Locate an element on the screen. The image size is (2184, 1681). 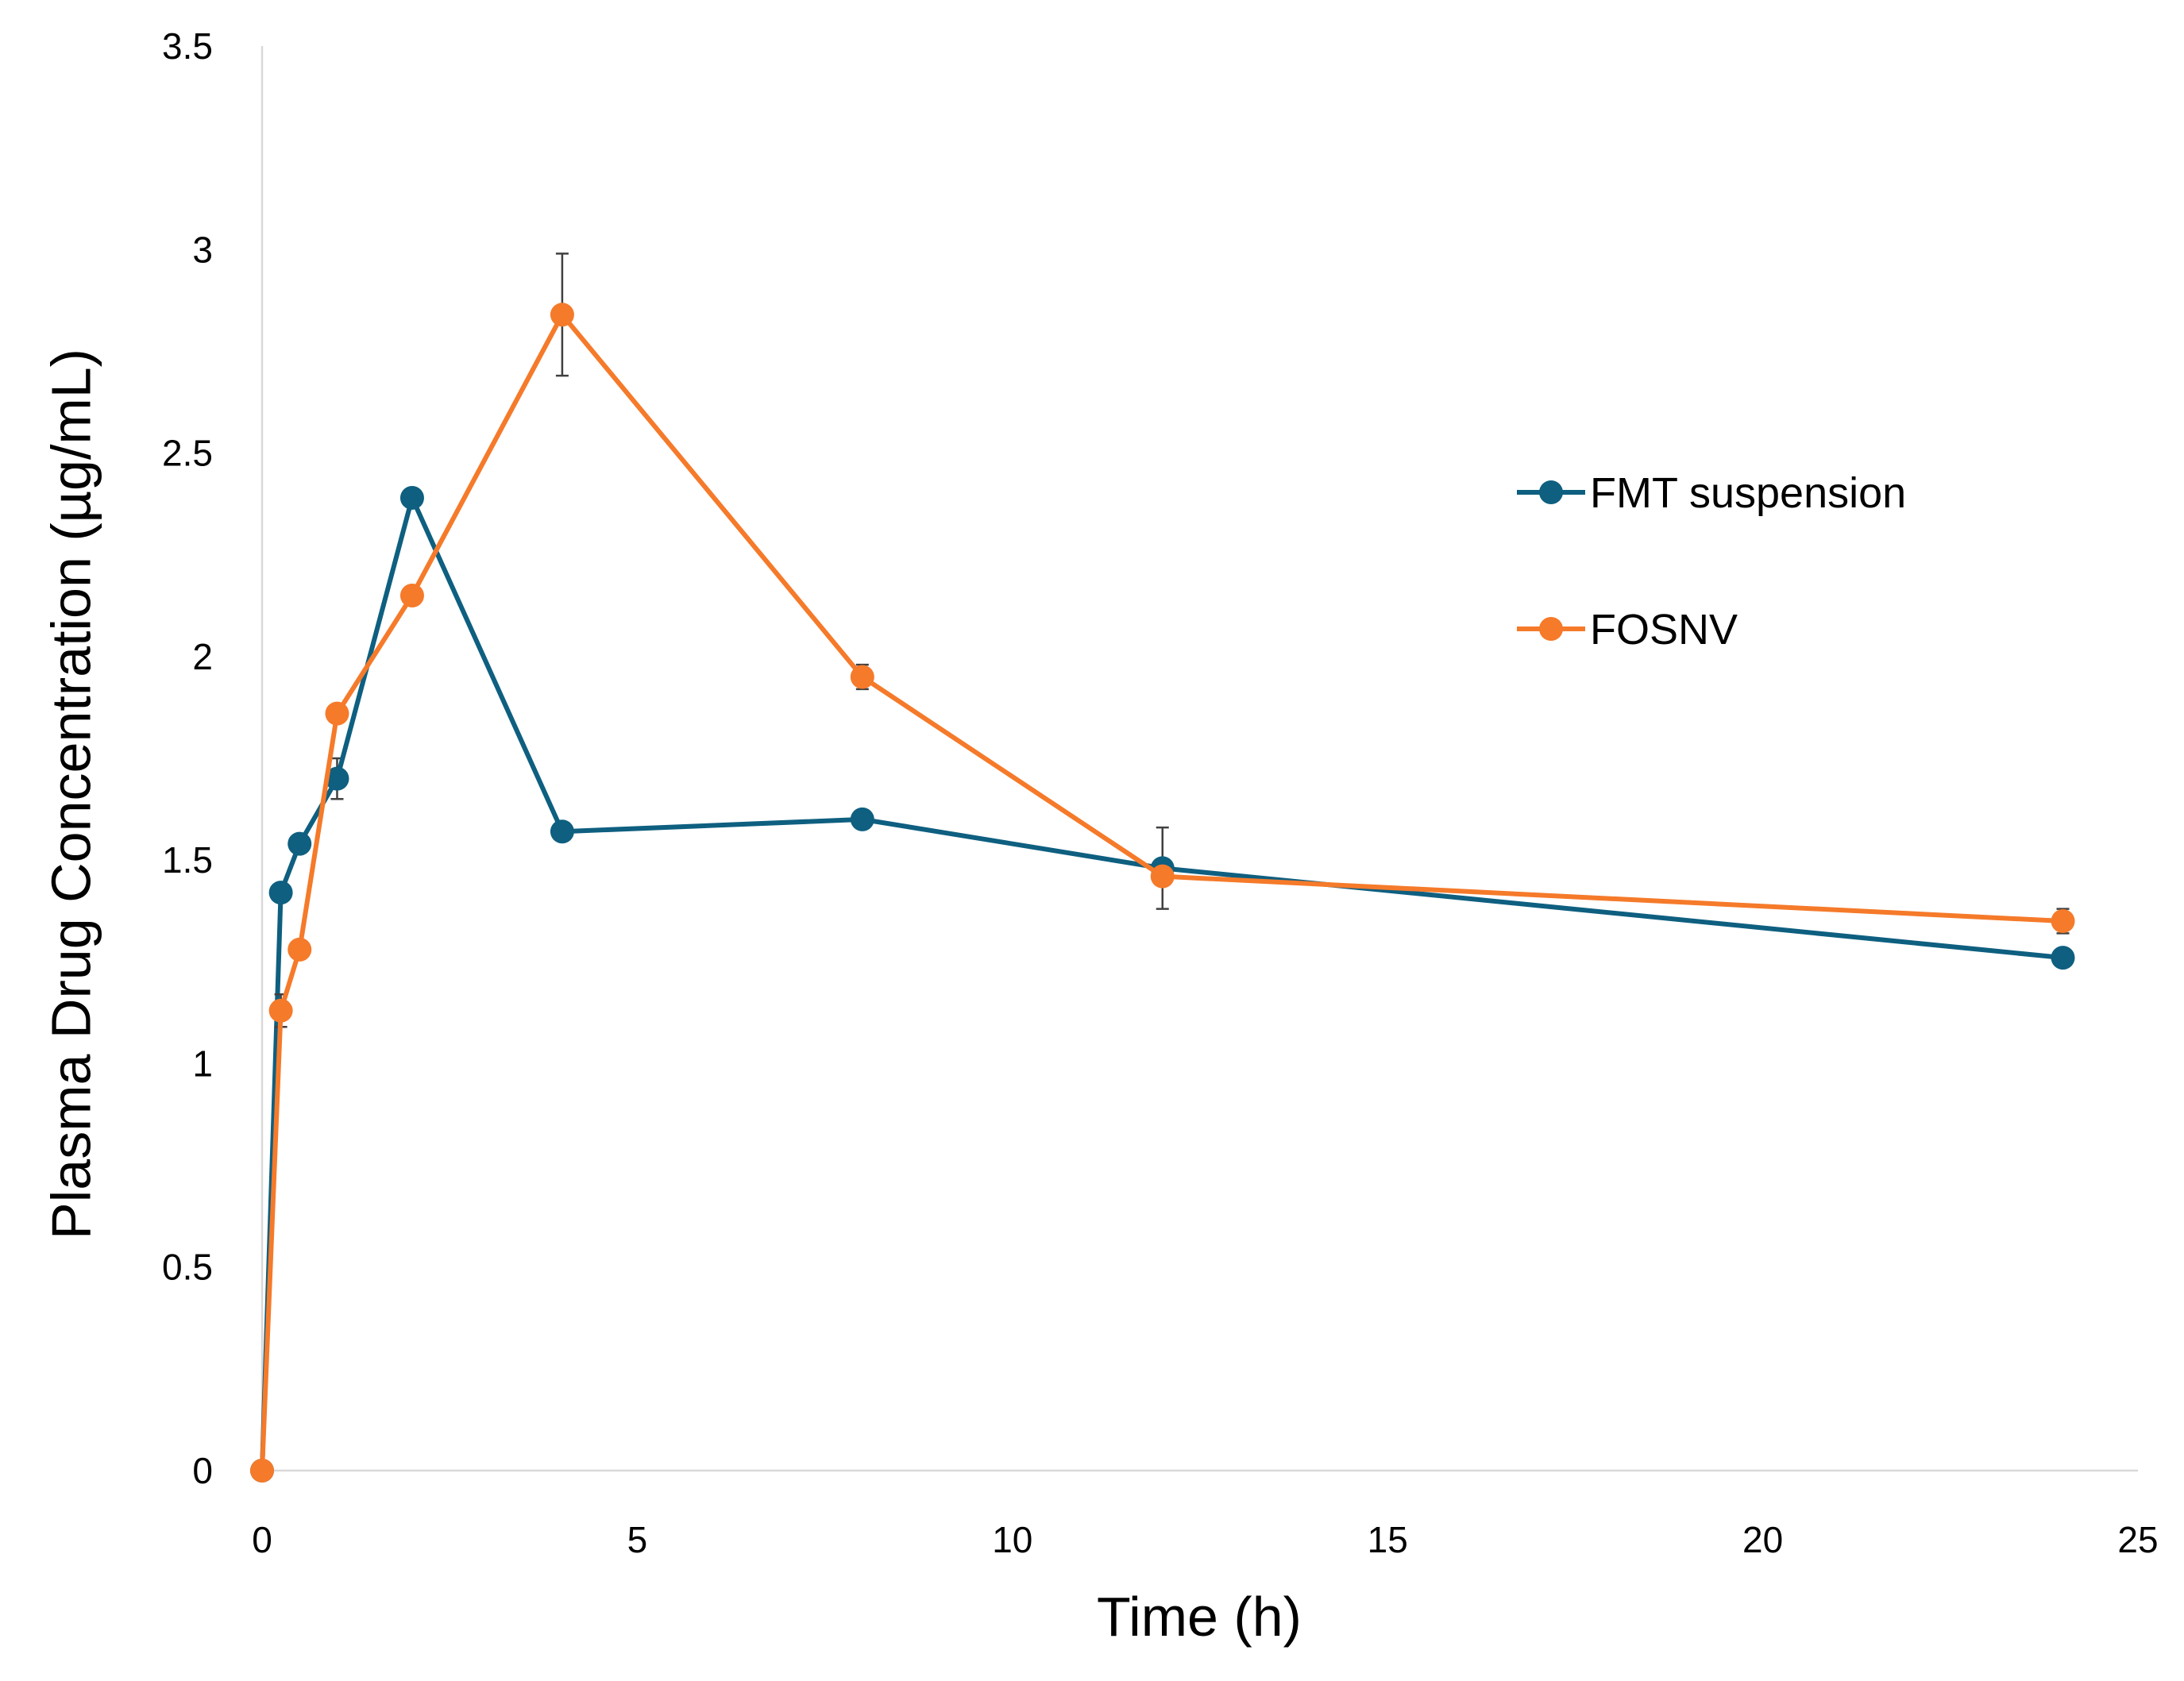
y-tick-label: 1.5 is located at coordinates (187, 860).